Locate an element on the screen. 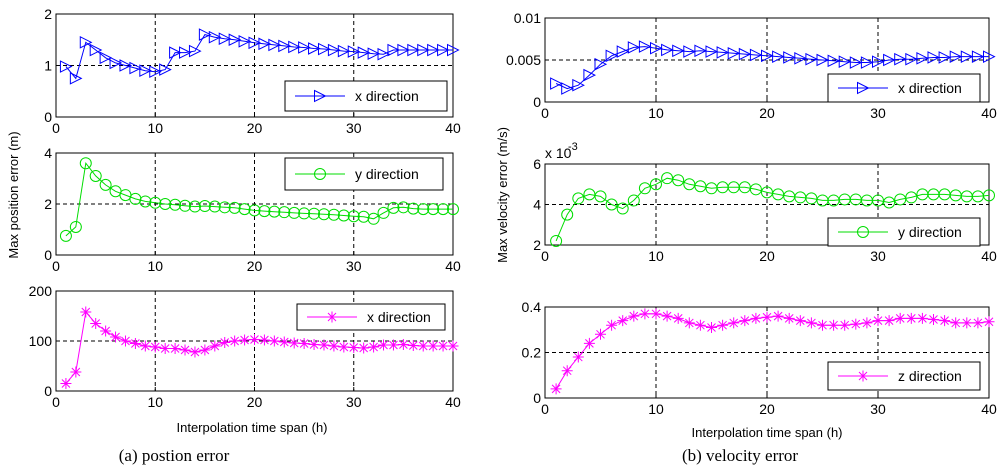 This screenshot has height=468, width=999. left-x-axis-label: Interpolation time span (h) is located at coordinates (251, 427).